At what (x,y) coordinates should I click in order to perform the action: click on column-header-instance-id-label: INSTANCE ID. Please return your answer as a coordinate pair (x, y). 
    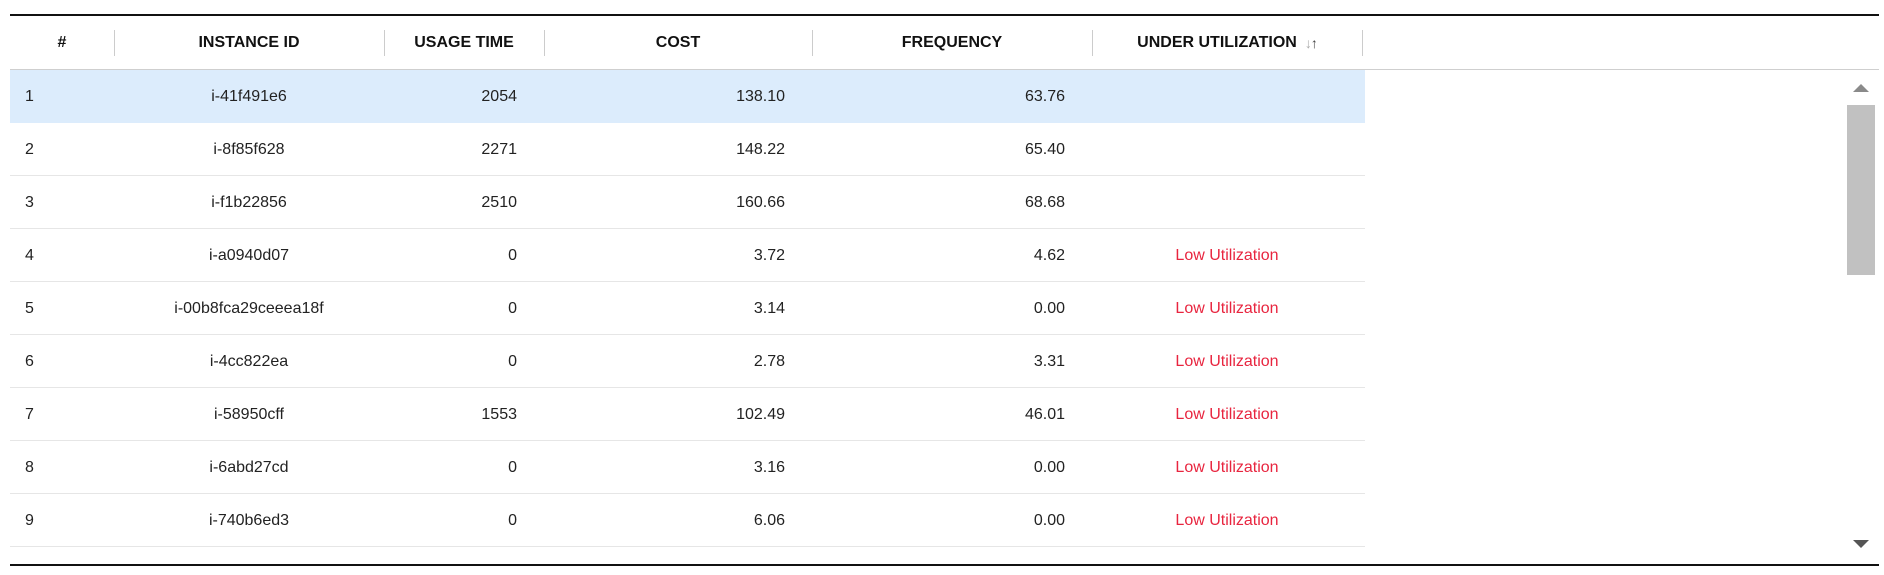
    Looking at the image, I should click on (249, 42).